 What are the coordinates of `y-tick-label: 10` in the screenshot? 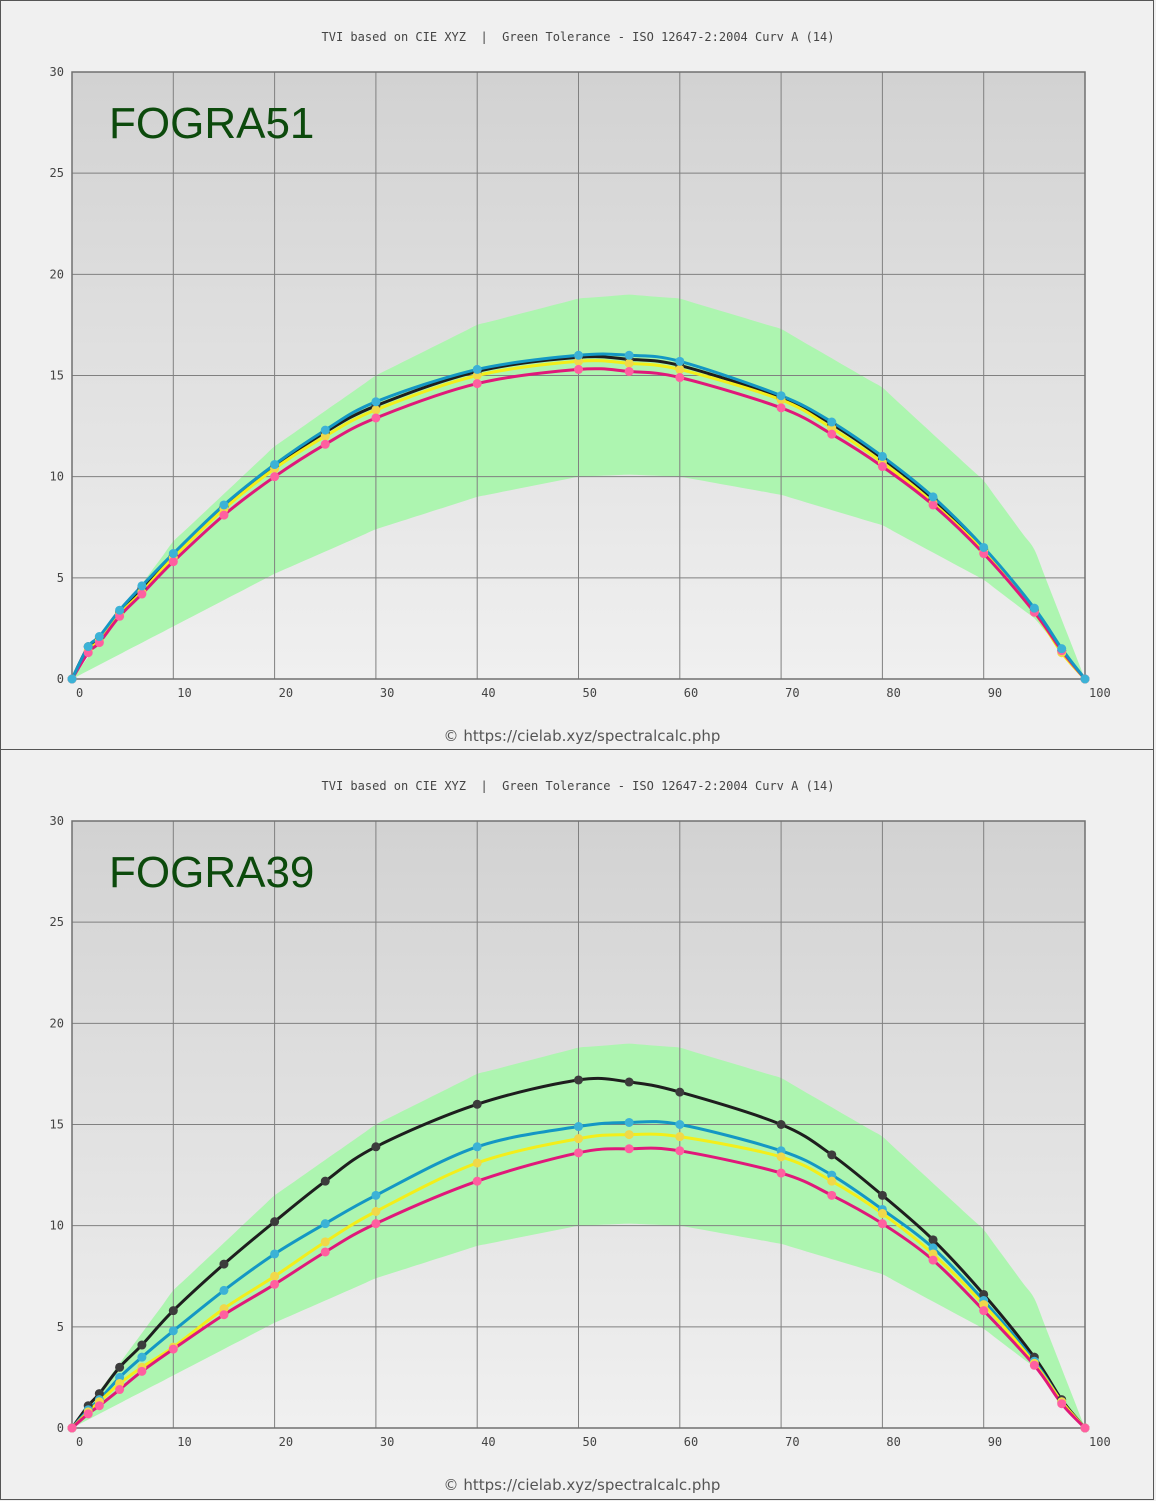 It's located at (57, 1226).